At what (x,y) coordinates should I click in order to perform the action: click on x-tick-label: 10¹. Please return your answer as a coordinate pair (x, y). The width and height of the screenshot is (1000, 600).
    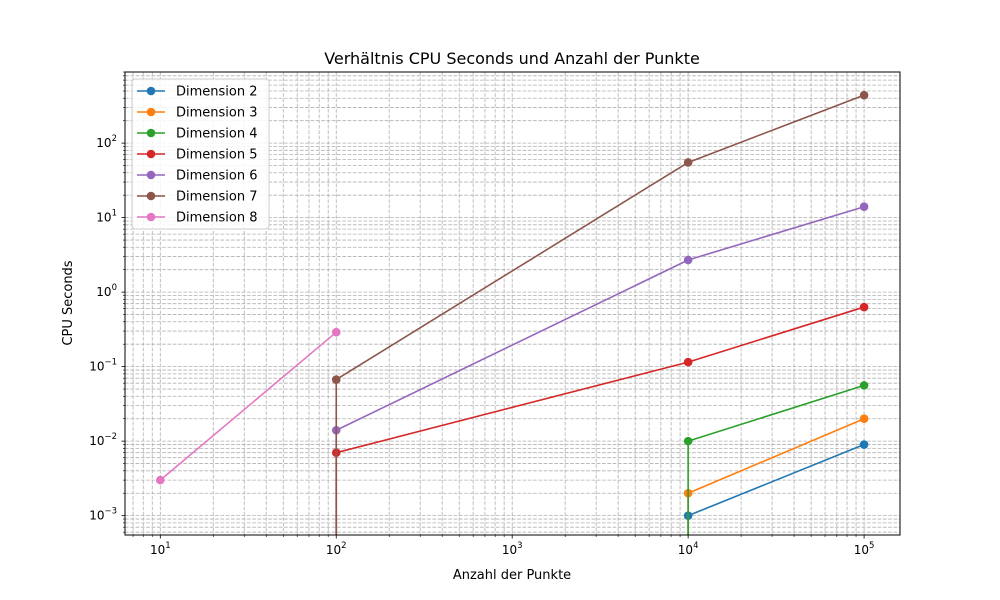
    Looking at the image, I should click on (160, 549).